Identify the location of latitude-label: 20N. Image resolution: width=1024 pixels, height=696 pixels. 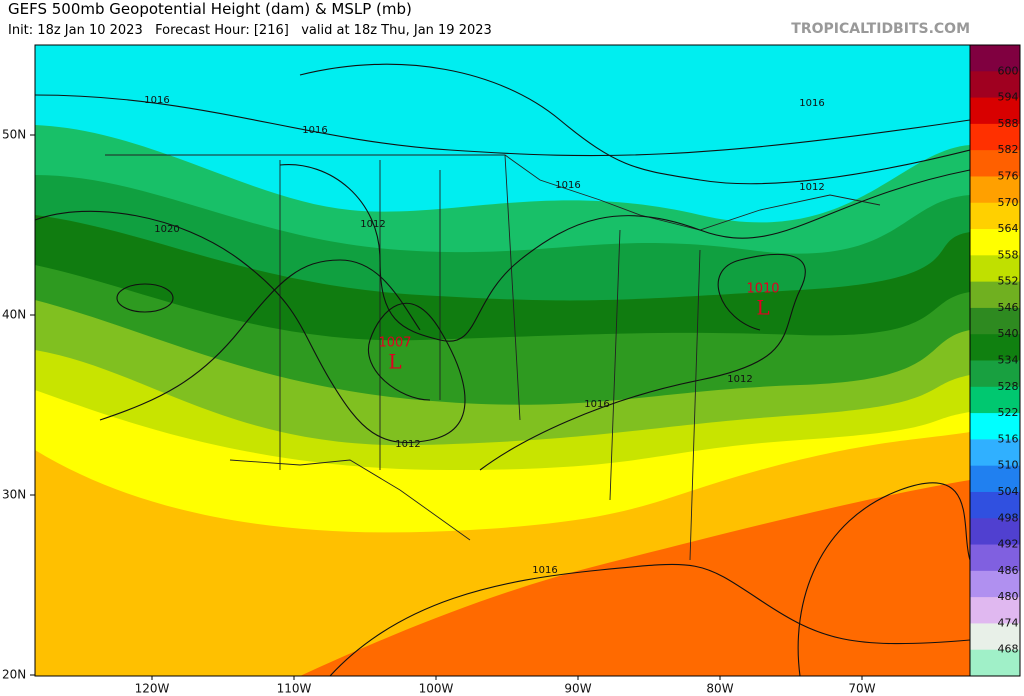
(14, 675).